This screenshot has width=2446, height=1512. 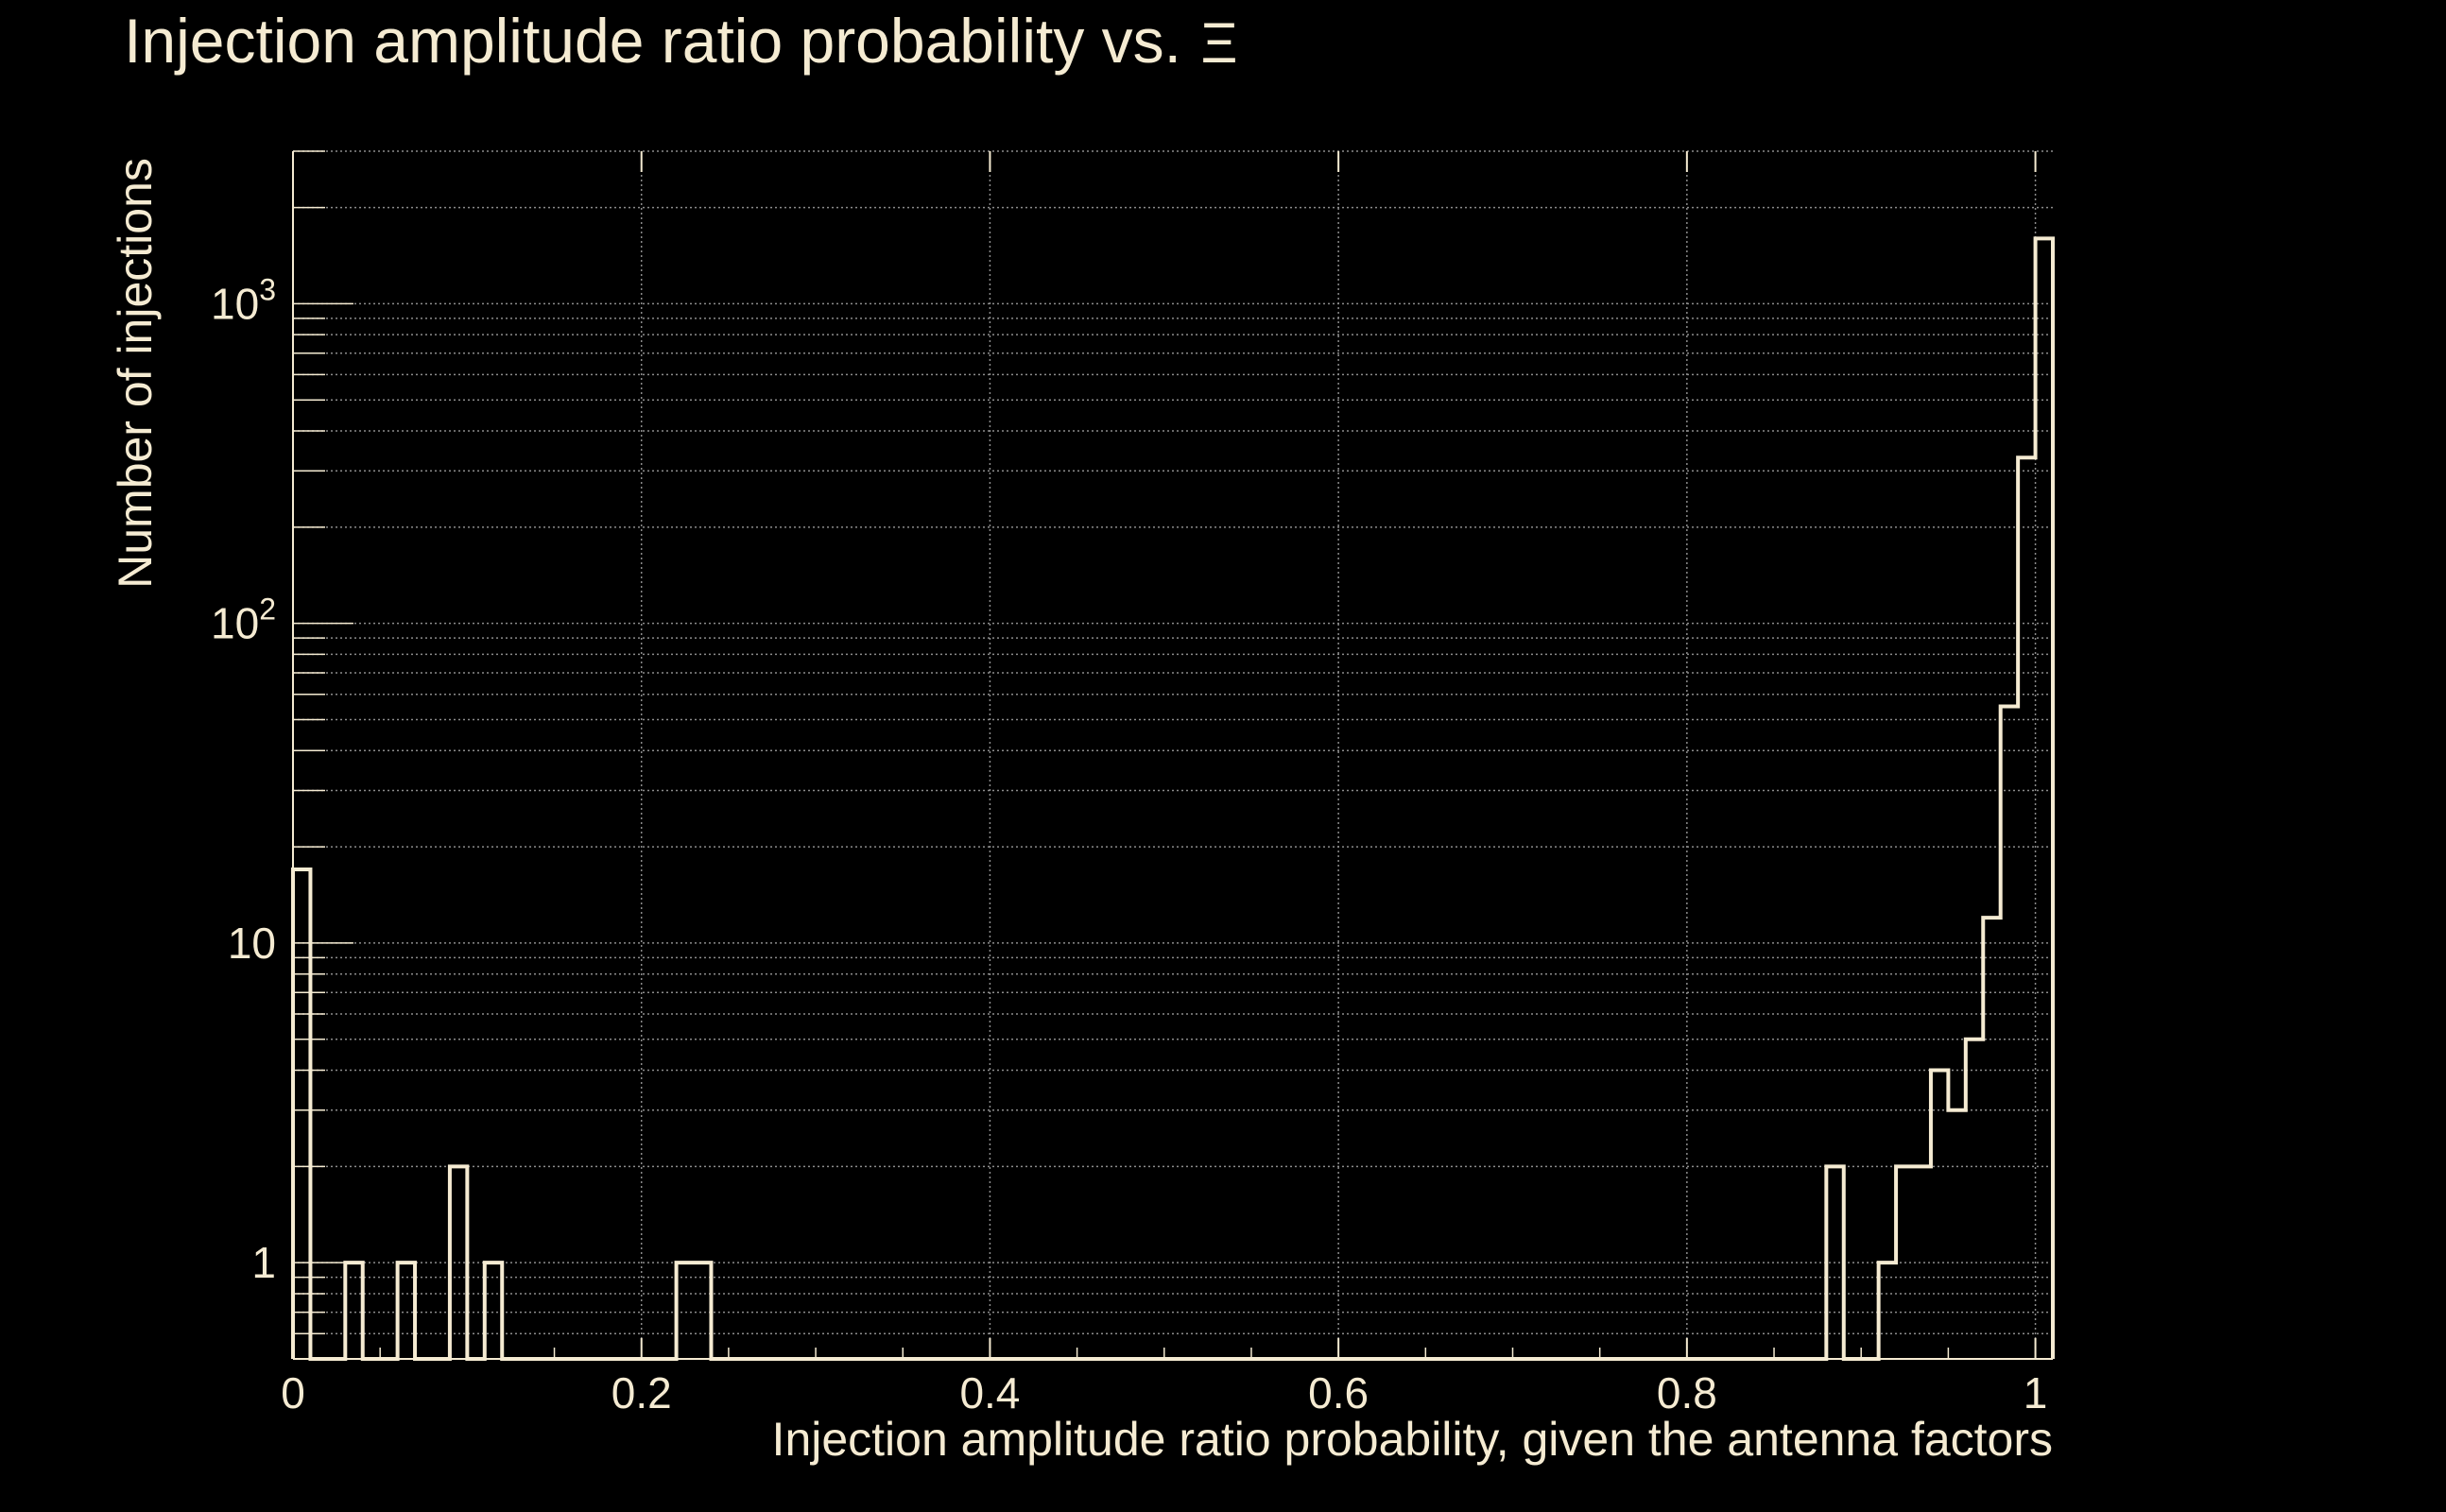 What do you see at coordinates (1219, 43) in the screenshot?
I see `chart-title-symbol: Ξ` at bounding box center [1219, 43].